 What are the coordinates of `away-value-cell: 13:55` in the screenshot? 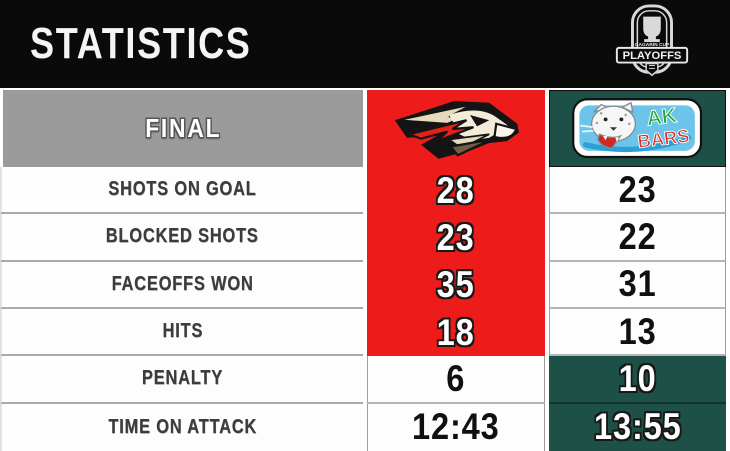 It's located at (637, 427).